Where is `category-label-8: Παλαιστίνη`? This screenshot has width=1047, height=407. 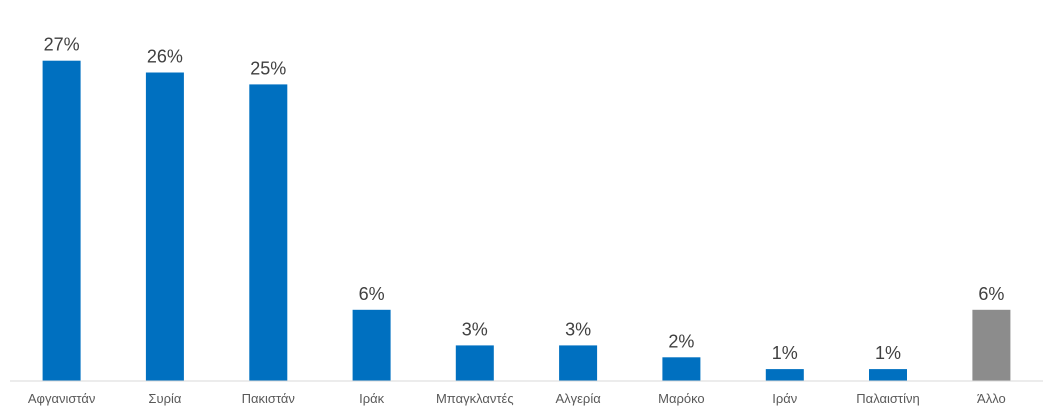 category-label-8: Παλαιστίνη is located at coordinates (887, 398).